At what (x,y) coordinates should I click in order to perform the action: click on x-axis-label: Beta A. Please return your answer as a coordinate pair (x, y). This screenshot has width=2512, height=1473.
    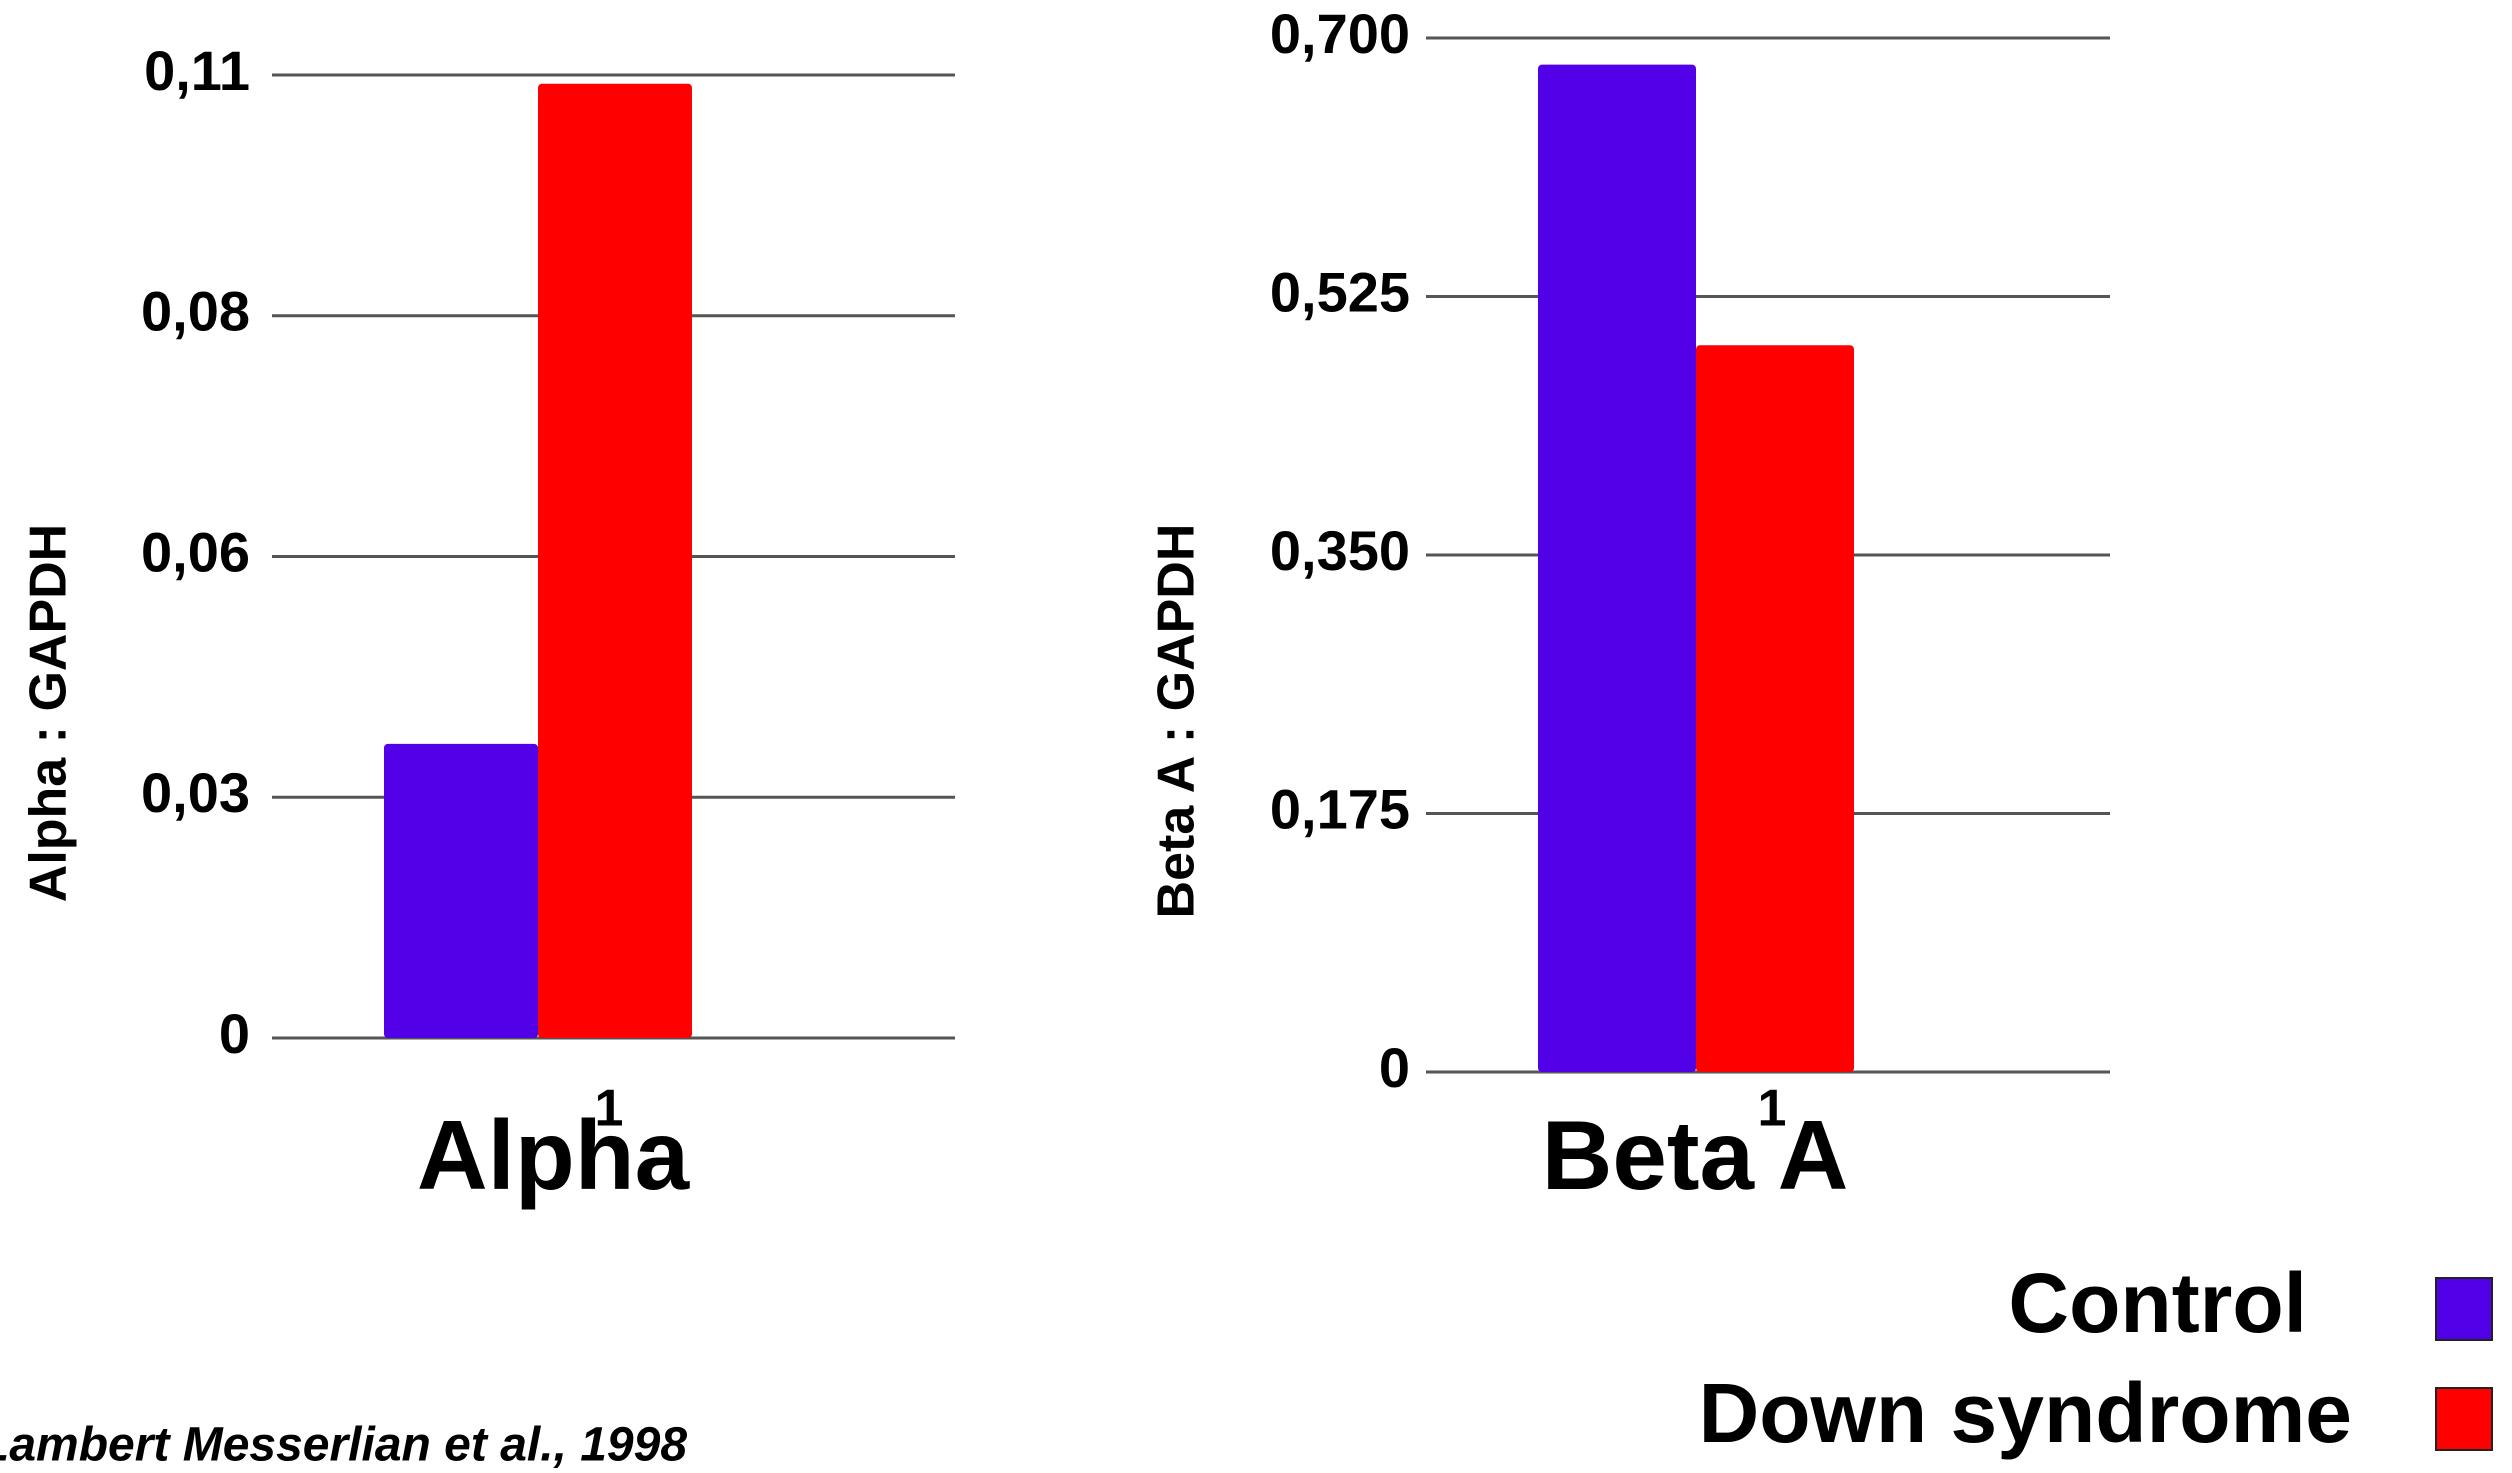
    Looking at the image, I should click on (1695, 1155).